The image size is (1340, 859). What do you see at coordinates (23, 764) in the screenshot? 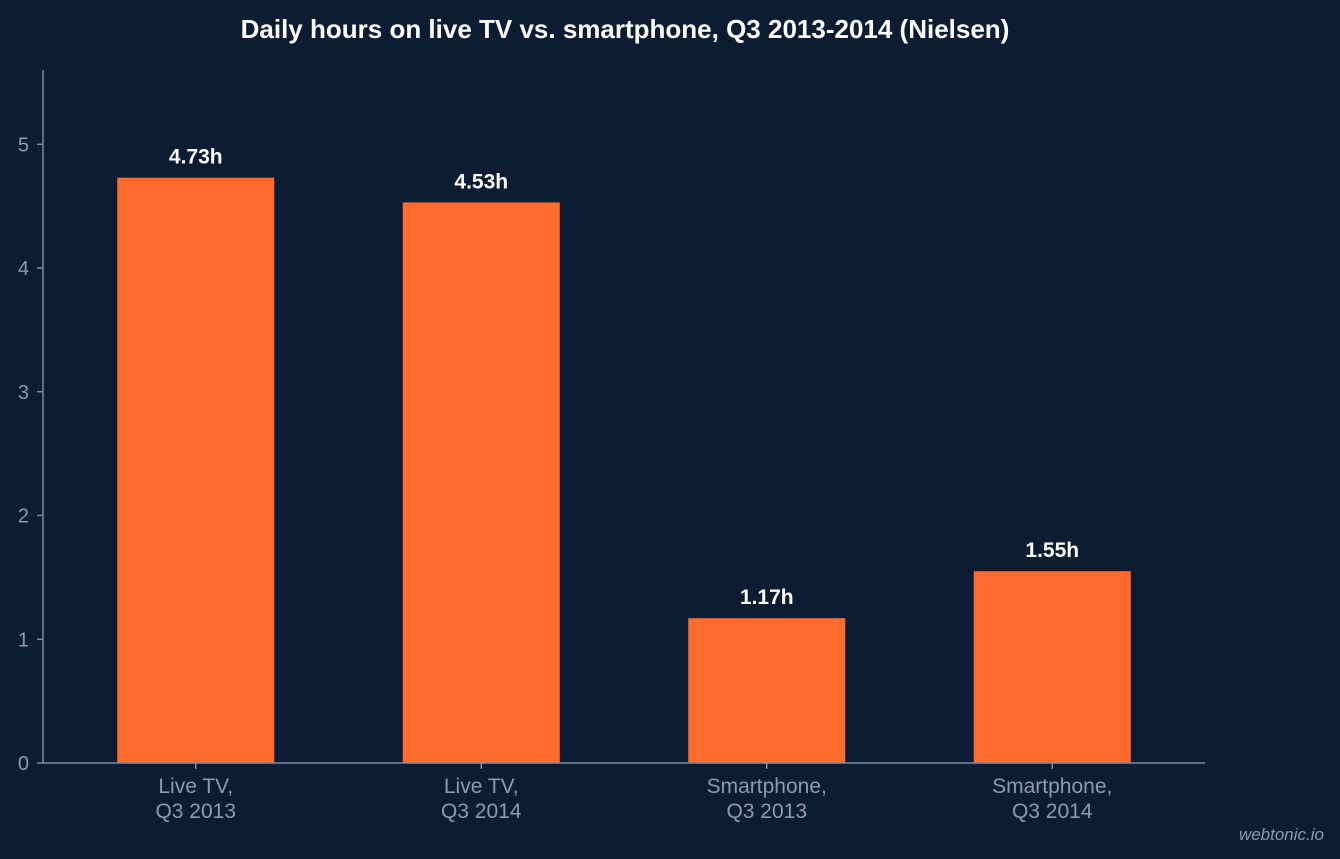
I see `y-tick-label: 0` at bounding box center [23, 764].